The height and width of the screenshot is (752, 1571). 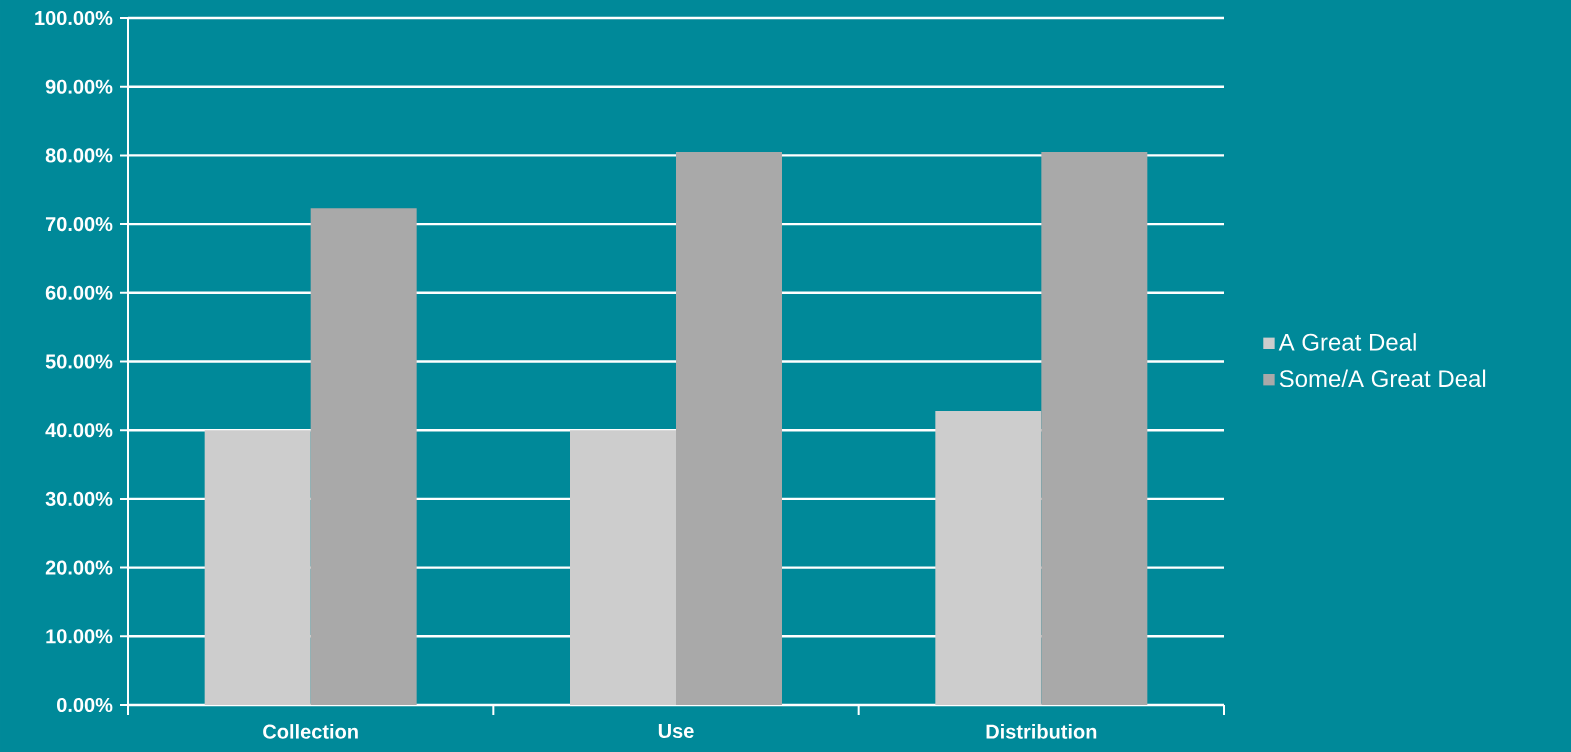 What do you see at coordinates (310, 731) in the screenshot?
I see `x-tick-label: Collection` at bounding box center [310, 731].